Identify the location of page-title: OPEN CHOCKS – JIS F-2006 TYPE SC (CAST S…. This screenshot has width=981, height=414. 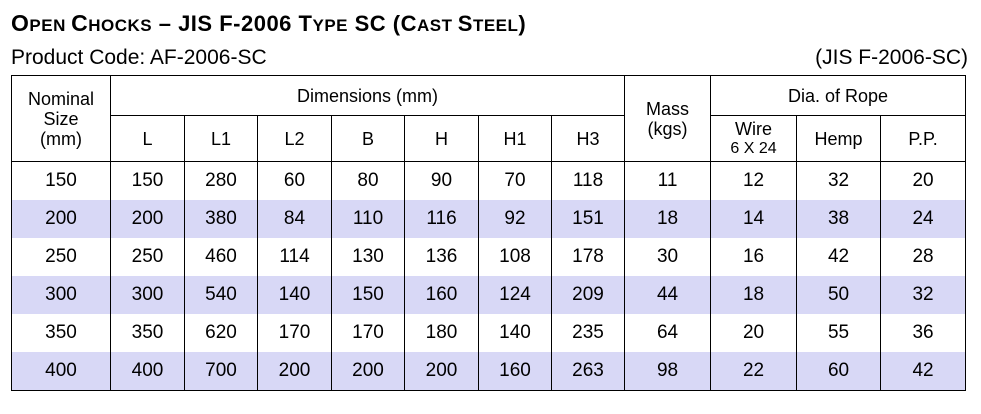
(268, 23).